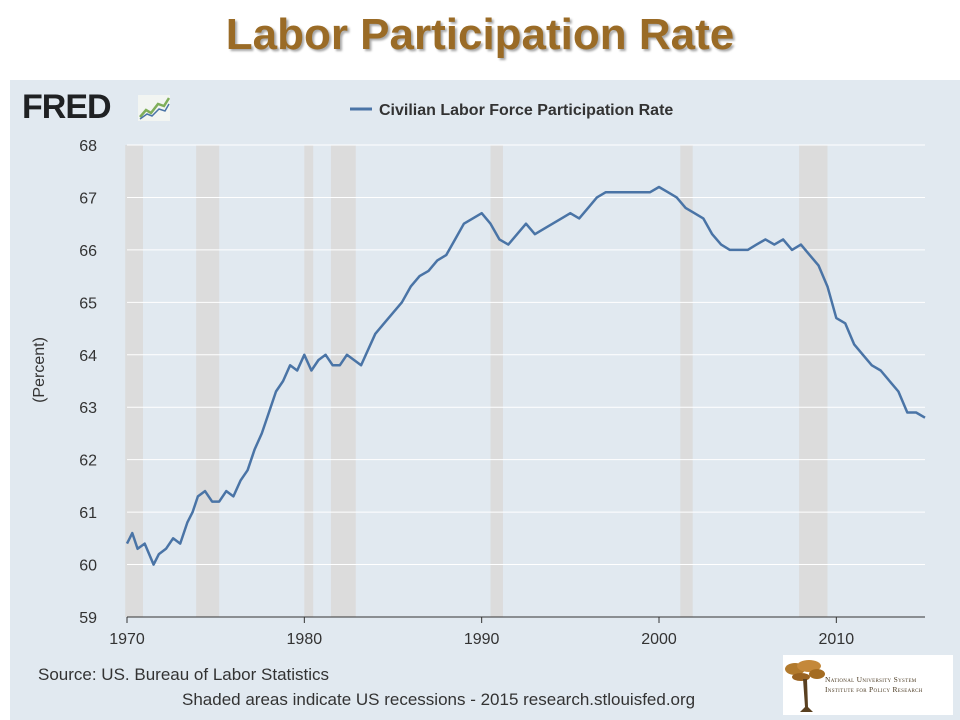 This screenshot has width=960, height=720. I want to click on x-axis-ticks: 1970 1980 1990 2000 2010, so click(481, 632).